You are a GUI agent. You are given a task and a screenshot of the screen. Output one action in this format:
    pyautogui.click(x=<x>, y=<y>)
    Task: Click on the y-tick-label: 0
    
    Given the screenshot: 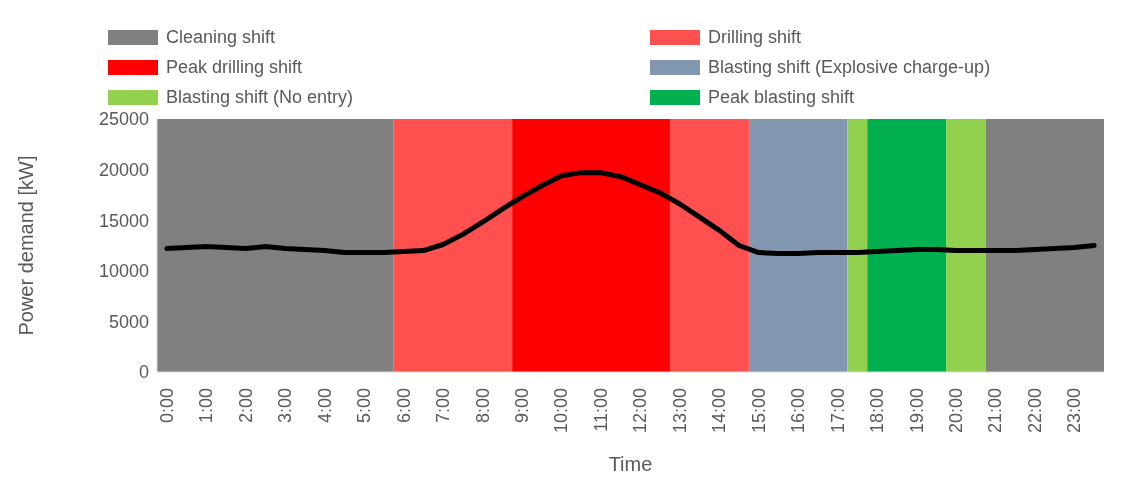 What is the action you would take?
    pyautogui.click(x=143, y=372)
    